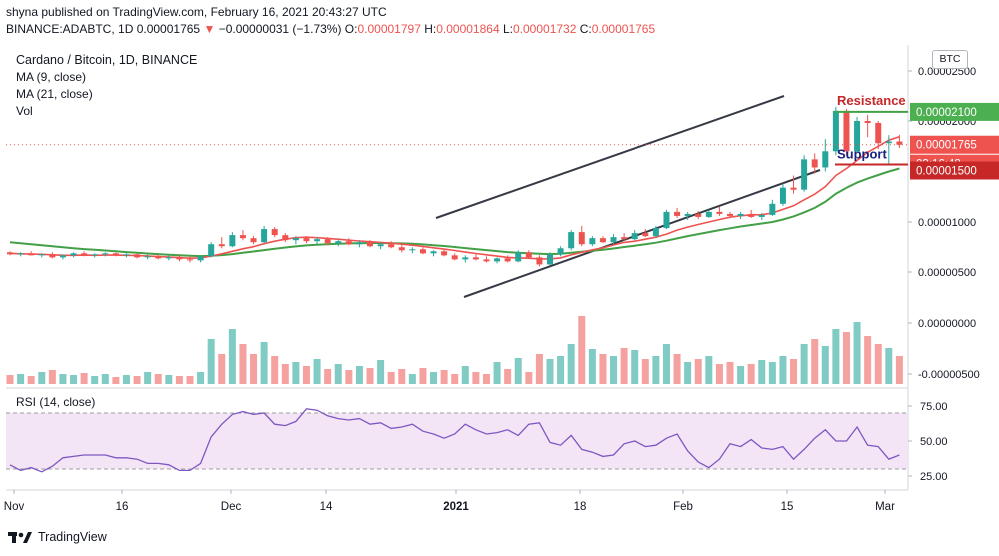  Describe the element at coordinates (947, 324) in the screenshot. I see `price-tick-label: 0.00000000` at that location.